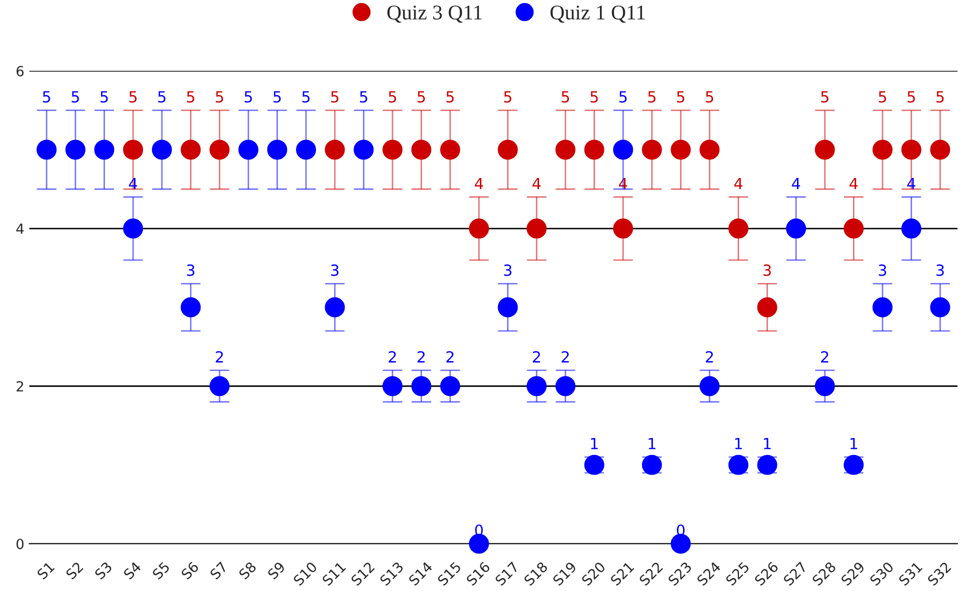 This screenshot has height=591, width=977. What do you see at coordinates (824, 573) in the screenshot?
I see `x-tick-label: S28` at bounding box center [824, 573].